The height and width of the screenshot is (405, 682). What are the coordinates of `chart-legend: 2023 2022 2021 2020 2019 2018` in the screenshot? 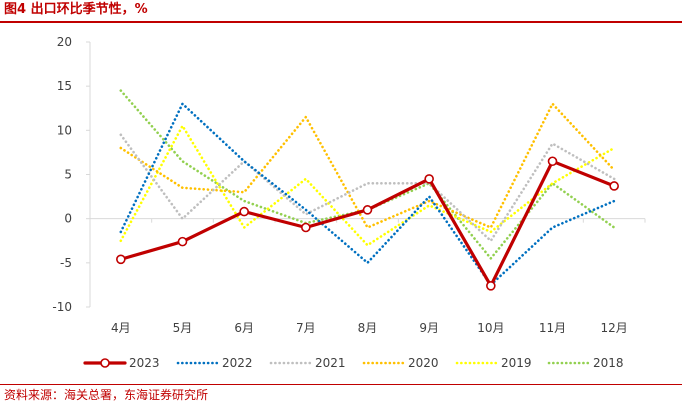 It's located at (353, 363).